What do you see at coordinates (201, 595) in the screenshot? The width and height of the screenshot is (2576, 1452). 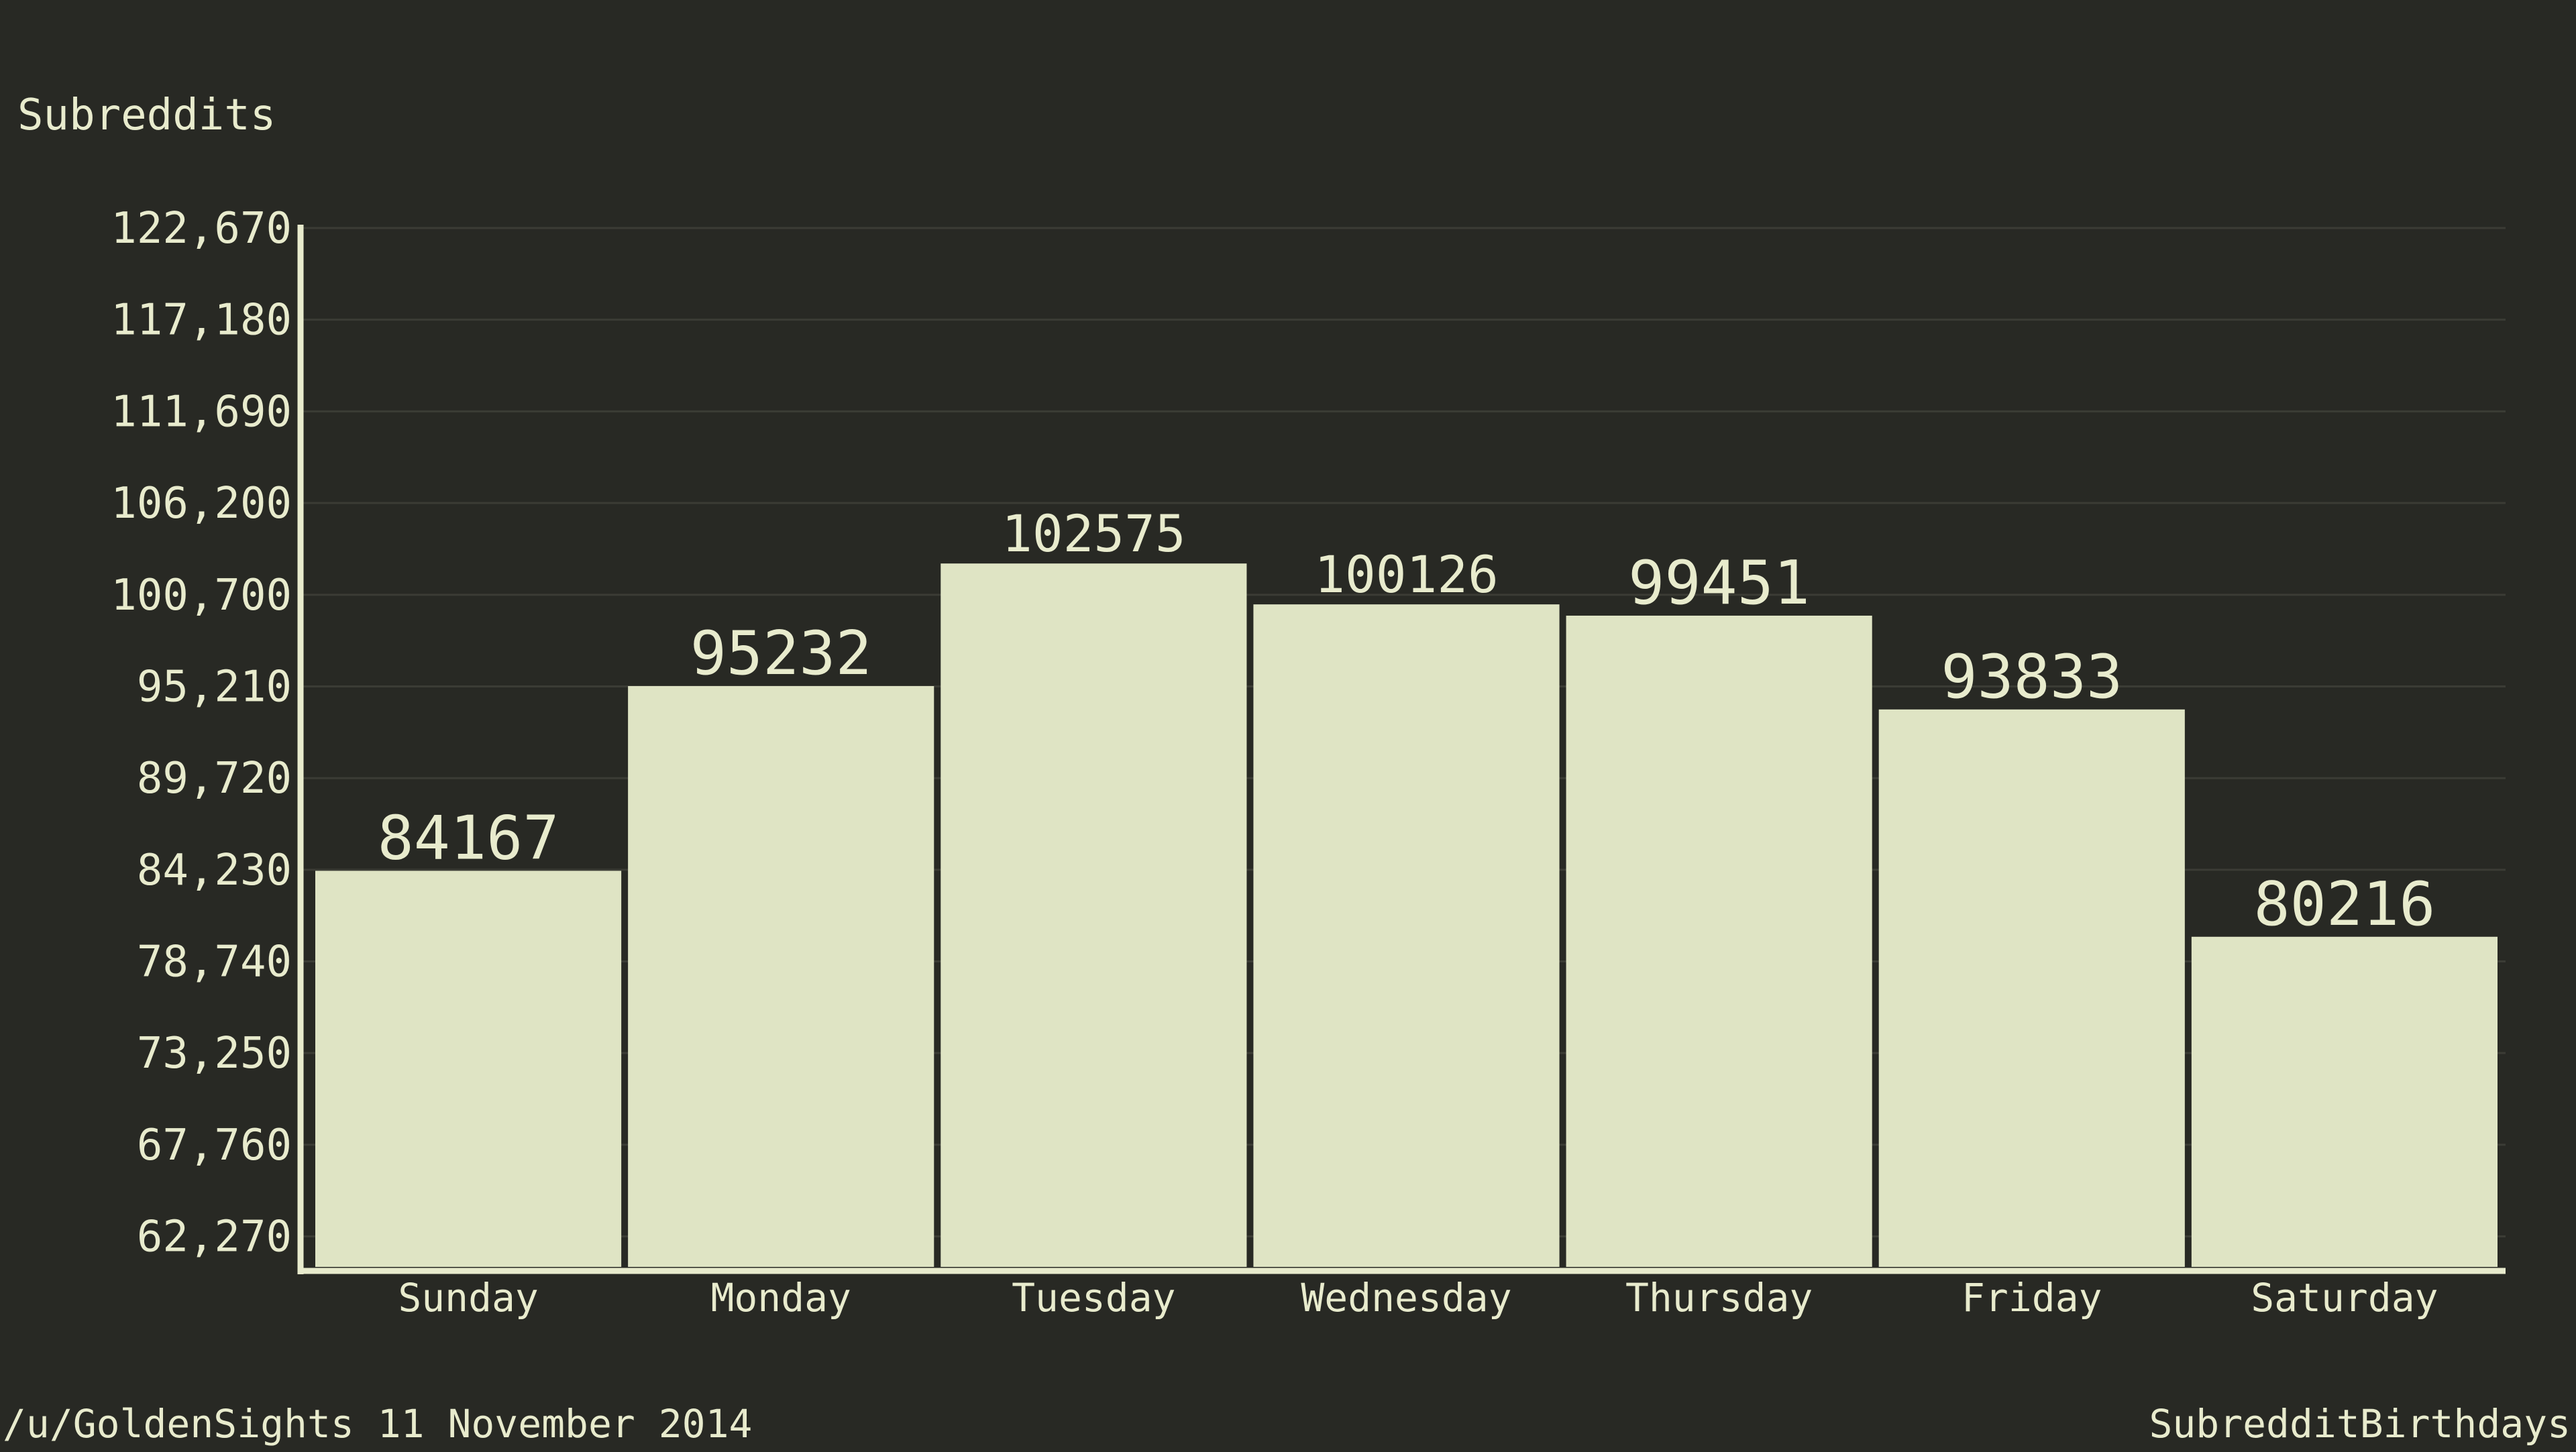 I see `y-tick-label: 100,700` at bounding box center [201, 595].